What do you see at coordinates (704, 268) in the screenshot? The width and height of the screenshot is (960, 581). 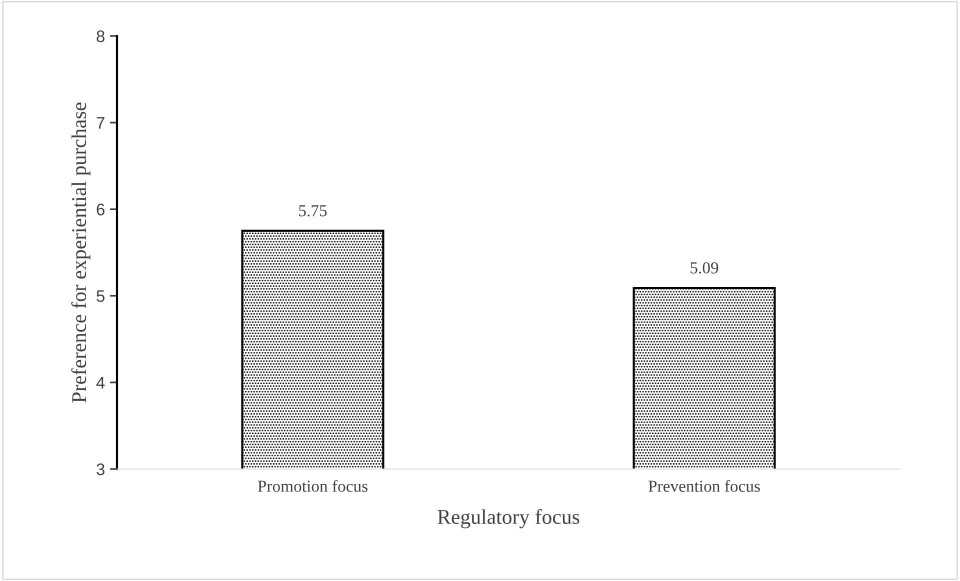 I see `data-label: 5.09` at bounding box center [704, 268].